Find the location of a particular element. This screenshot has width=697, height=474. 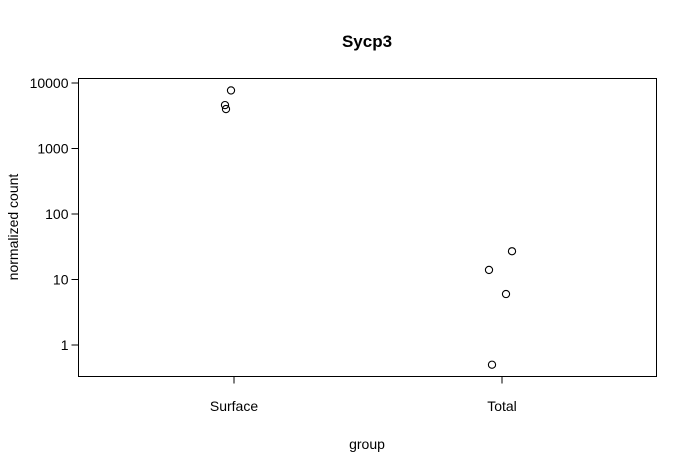

chart-title: Sycp3 is located at coordinates (367, 41).